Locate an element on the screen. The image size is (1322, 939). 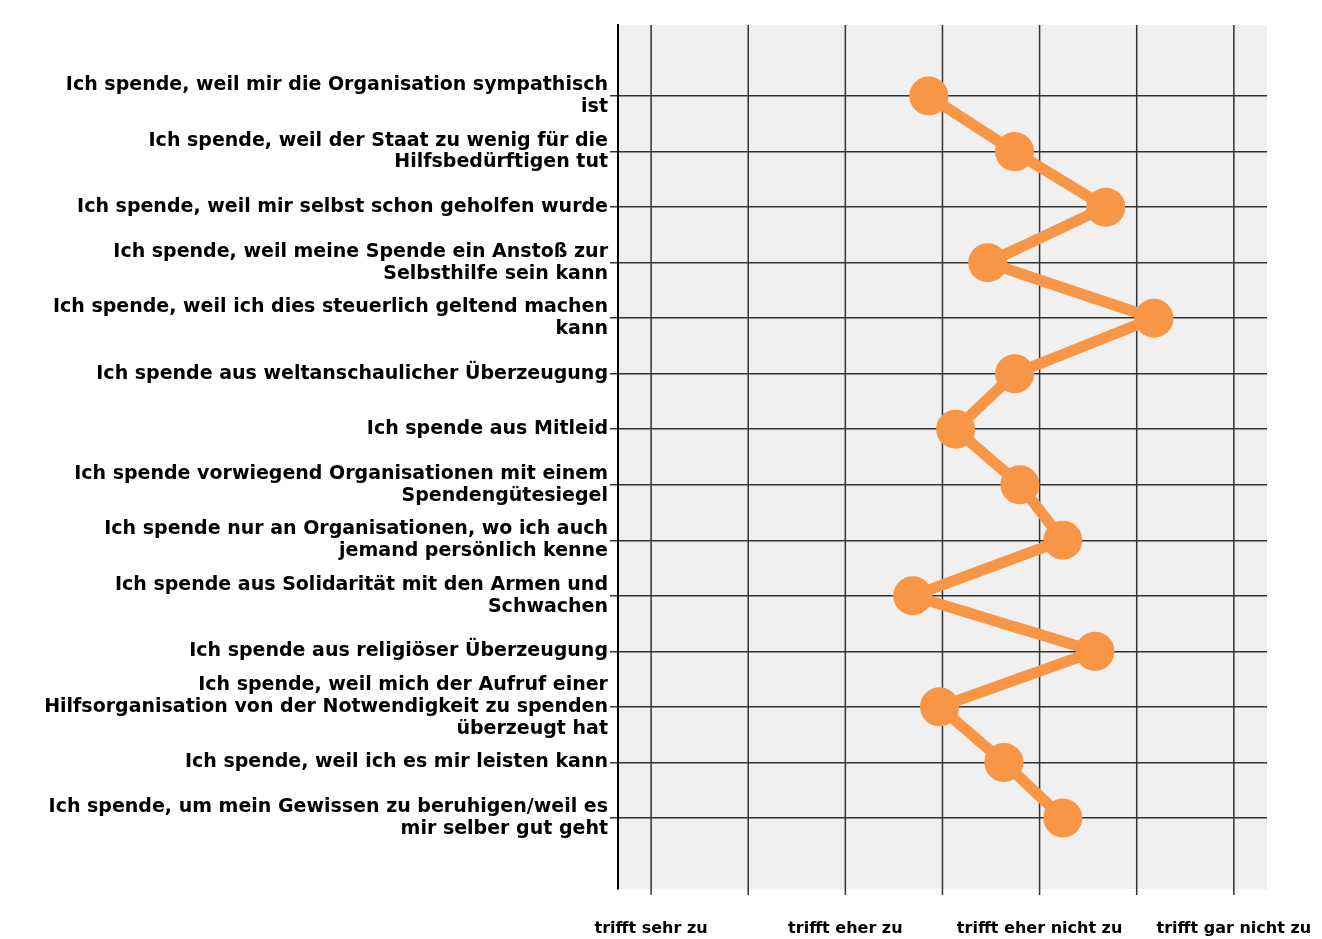
y-tick-label: Ich spende, um mein Gewissen zu beruhigen/weil es mir selber gut geht is located at coordinates (328, 815).